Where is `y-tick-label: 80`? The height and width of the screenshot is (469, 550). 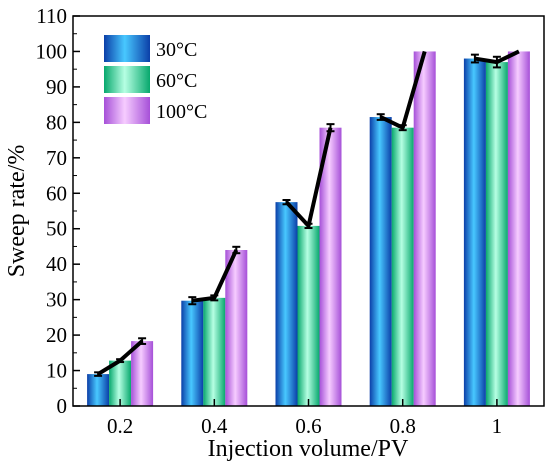
y-tick-label: 80 is located at coordinates (56, 122).